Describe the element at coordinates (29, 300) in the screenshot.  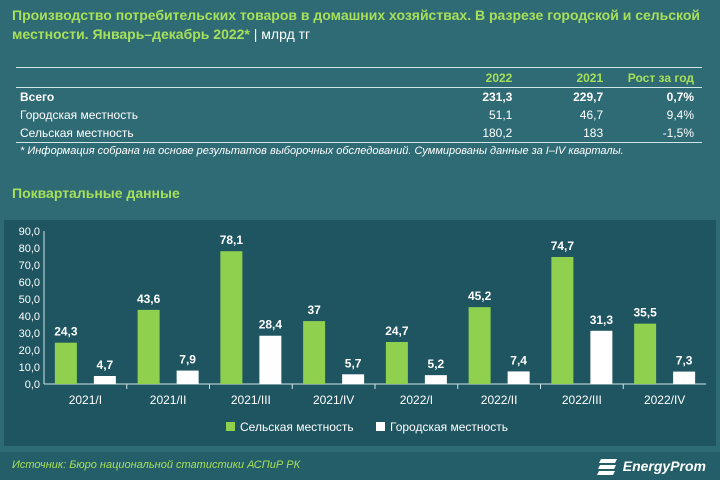
I see `y-tick-label: 50,0` at that location.